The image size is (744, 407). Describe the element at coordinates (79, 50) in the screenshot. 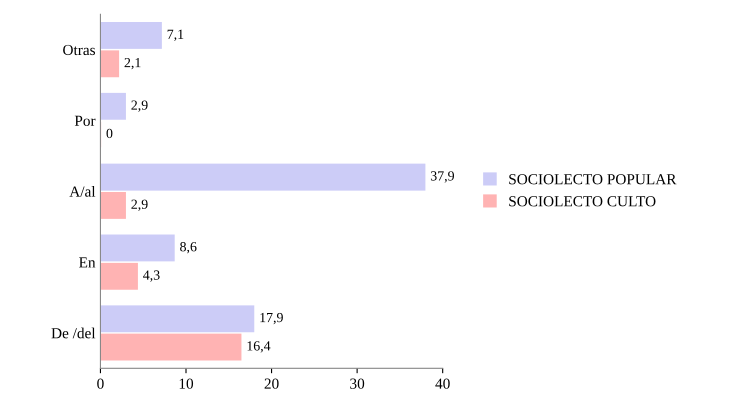

I see `y-tick-label: Otras` at that location.